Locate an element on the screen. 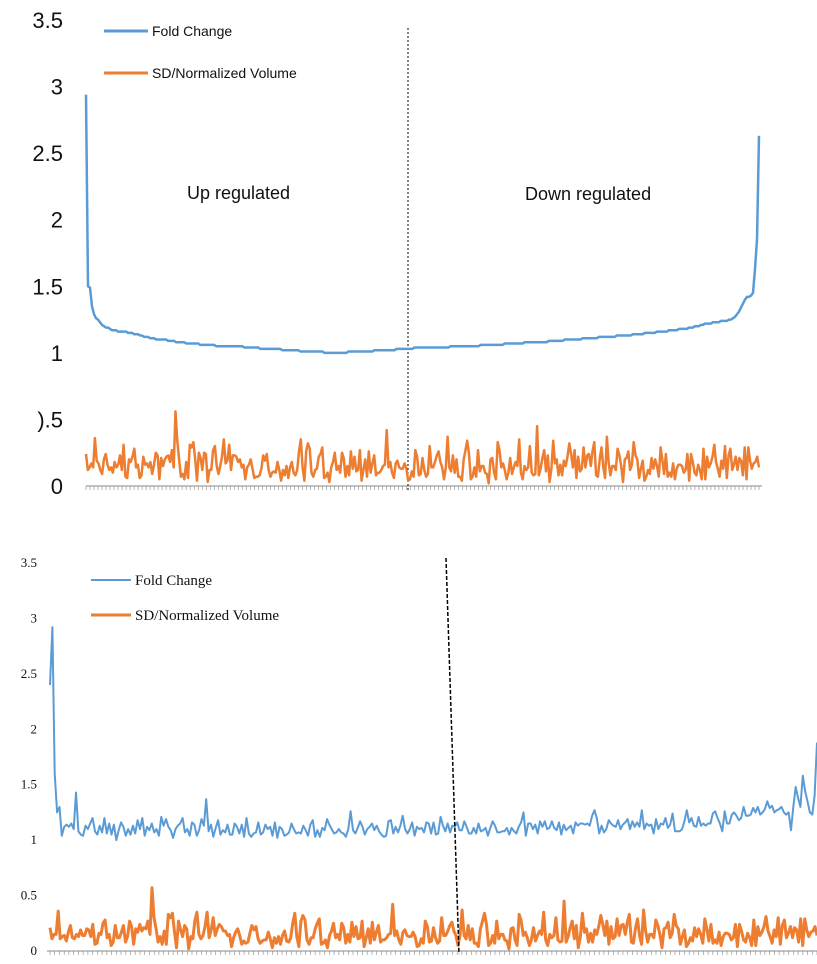 This screenshot has width=817, height=964. y-tick-label: ).5 is located at coordinates (50, 419).